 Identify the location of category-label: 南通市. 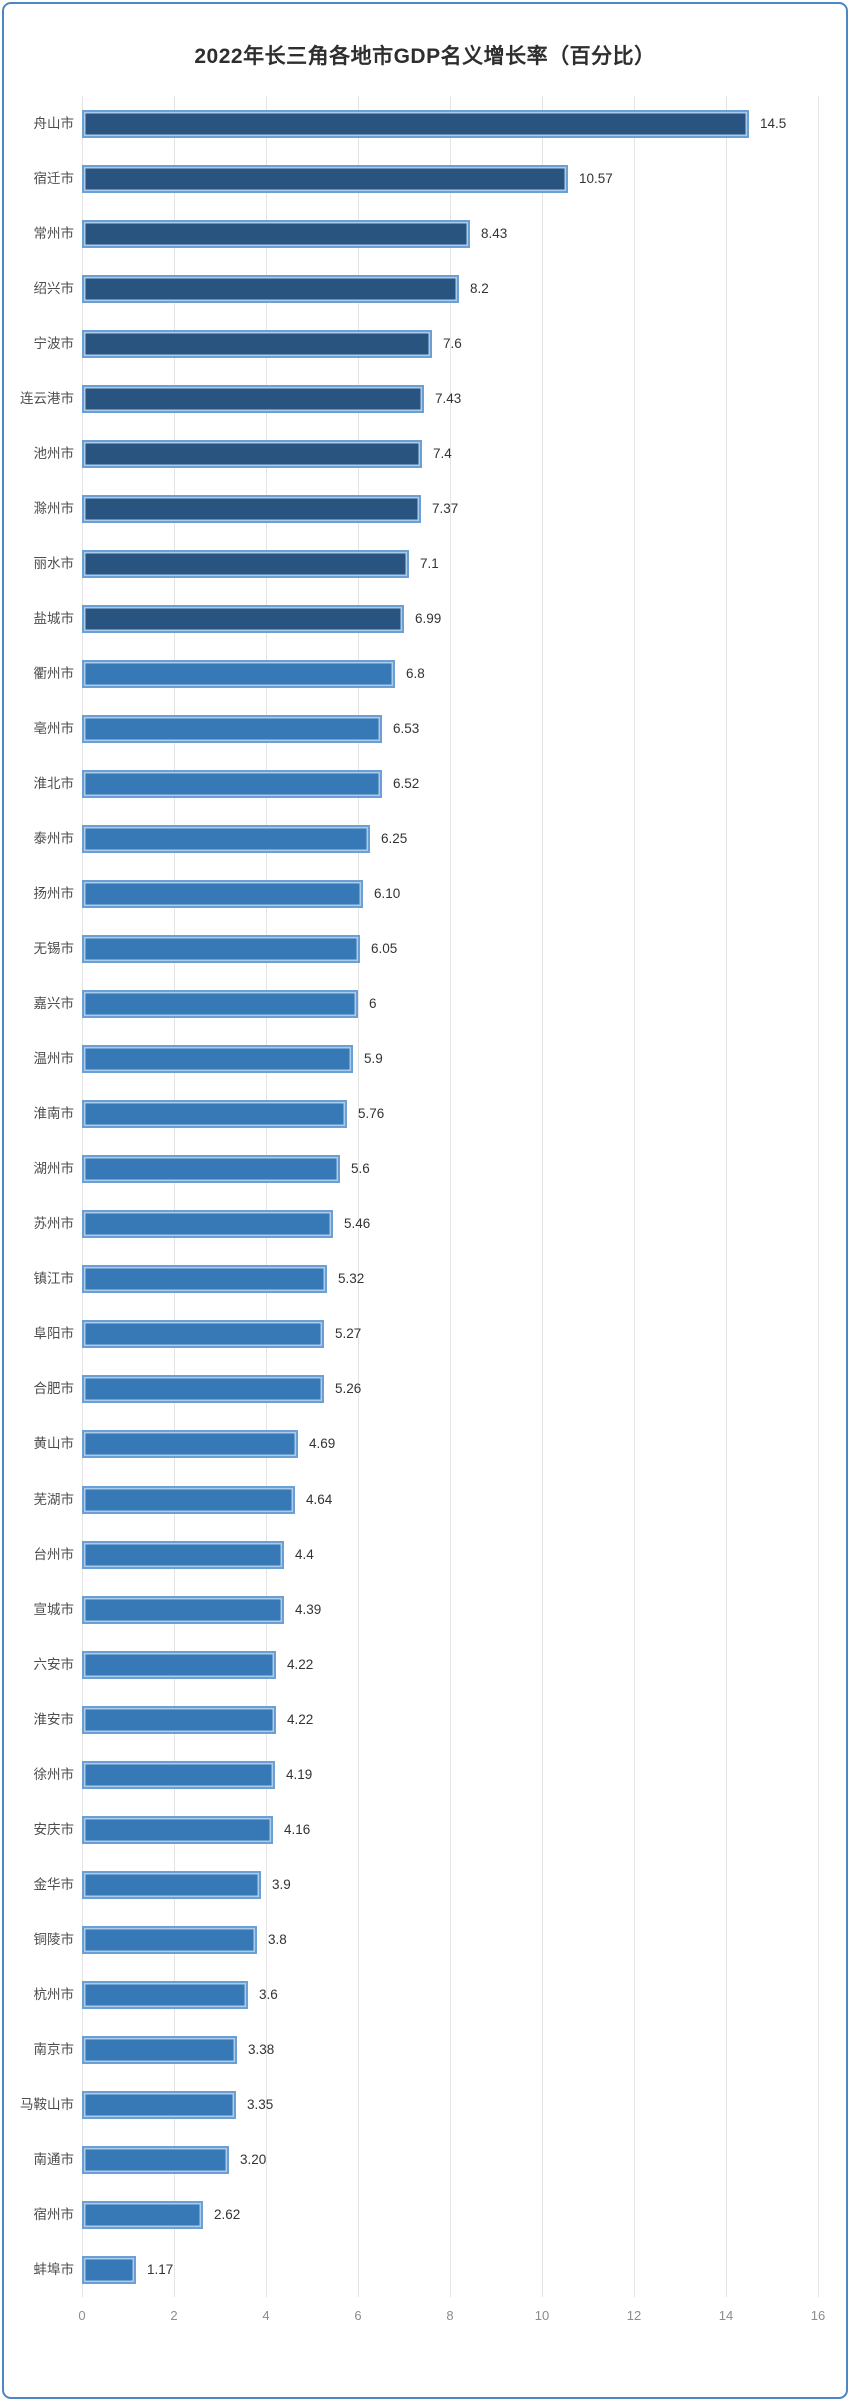
(54, 2159).